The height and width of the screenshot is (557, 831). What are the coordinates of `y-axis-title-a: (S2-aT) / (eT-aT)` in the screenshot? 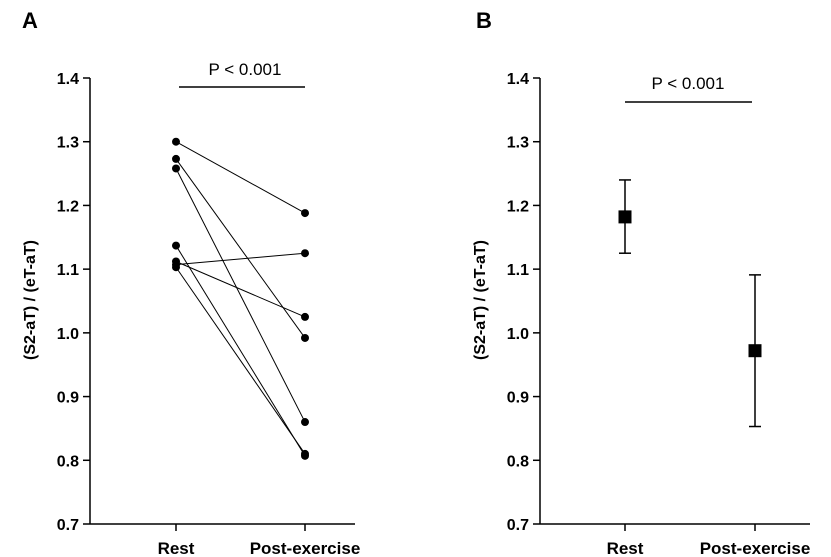 It's located at (30, 300).